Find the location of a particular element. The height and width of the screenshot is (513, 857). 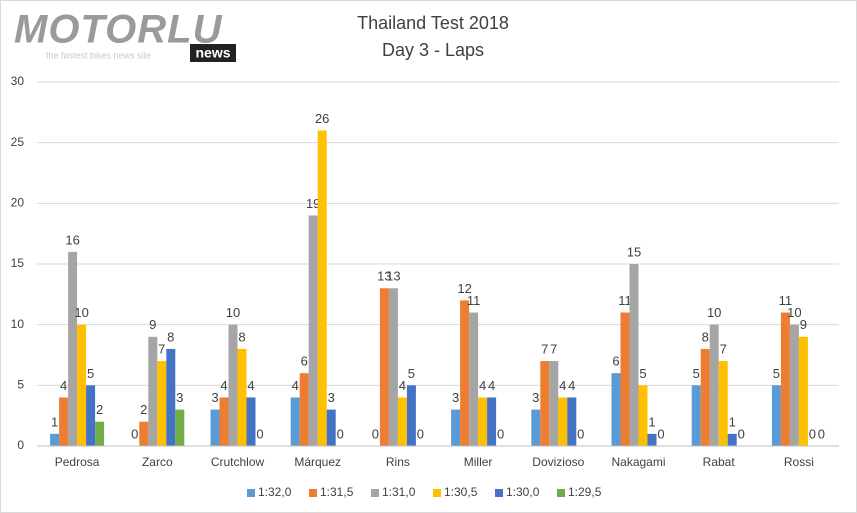

data-label: 12 is located at coordinates (464, 288).